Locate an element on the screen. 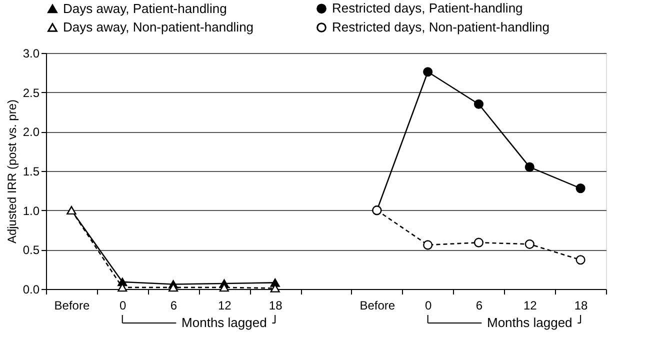 The image size is (656, 351). y-tick-label: 1.5 is located at coordinates (31, 171).